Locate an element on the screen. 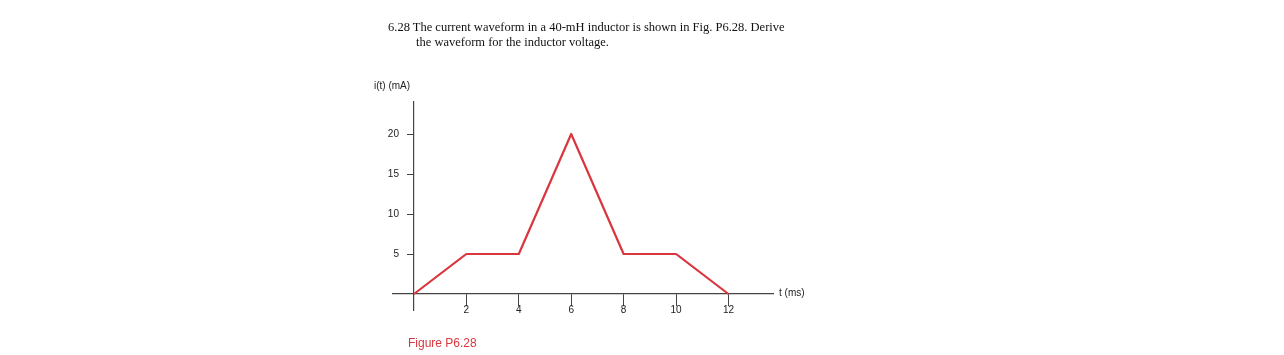 Image resolution: width=1284 pixels, height=355 pixels. x-tick-label: 8 is located at coordinates (623, 309).